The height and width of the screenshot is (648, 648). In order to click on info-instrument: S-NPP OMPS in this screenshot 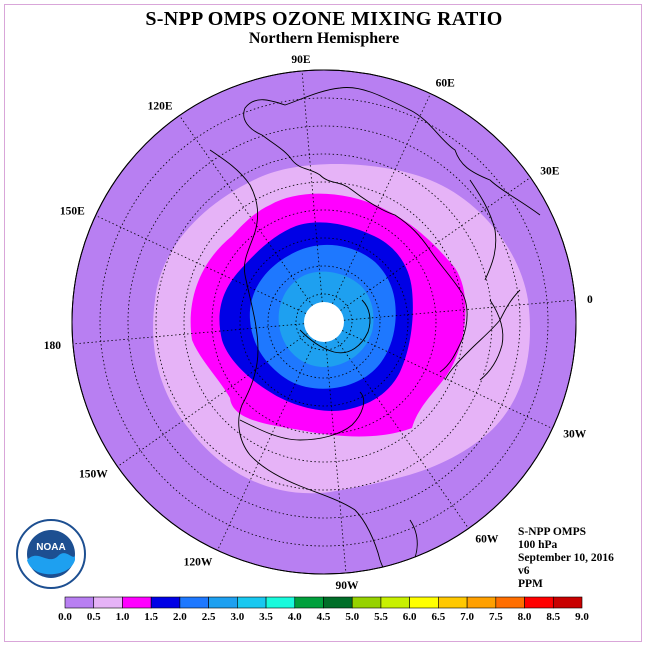, I will do `click(552, 532)`.